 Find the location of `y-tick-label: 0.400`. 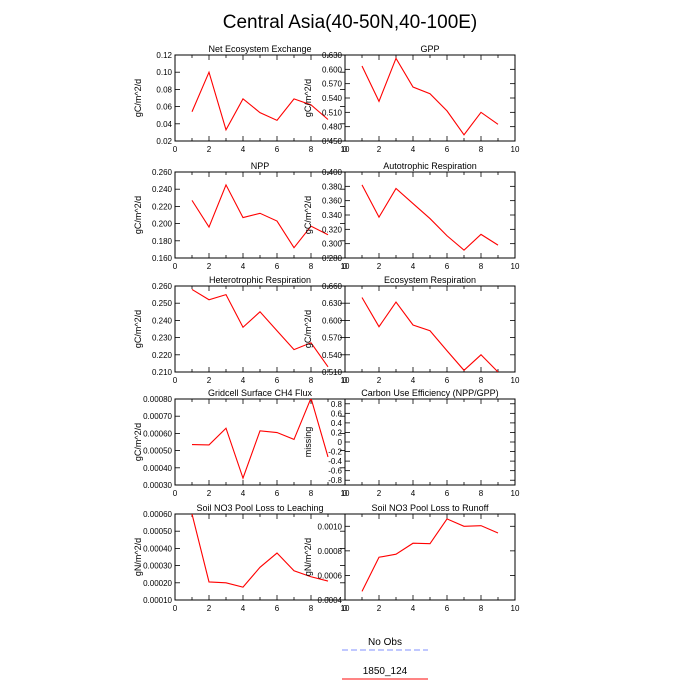

y-tick-label: 0.400 is located at coordinates (332, 172).